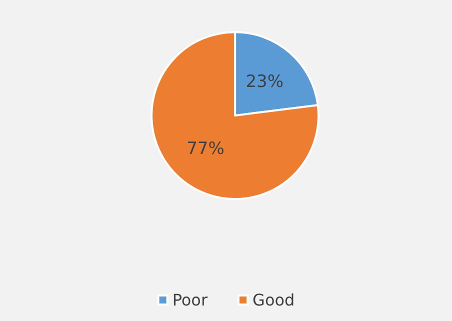 The height and width of the screenshot is (321, 452). Describe the element at coordinates (190, 300) in the screenshot. I see `legend-label: Poor` at that location.